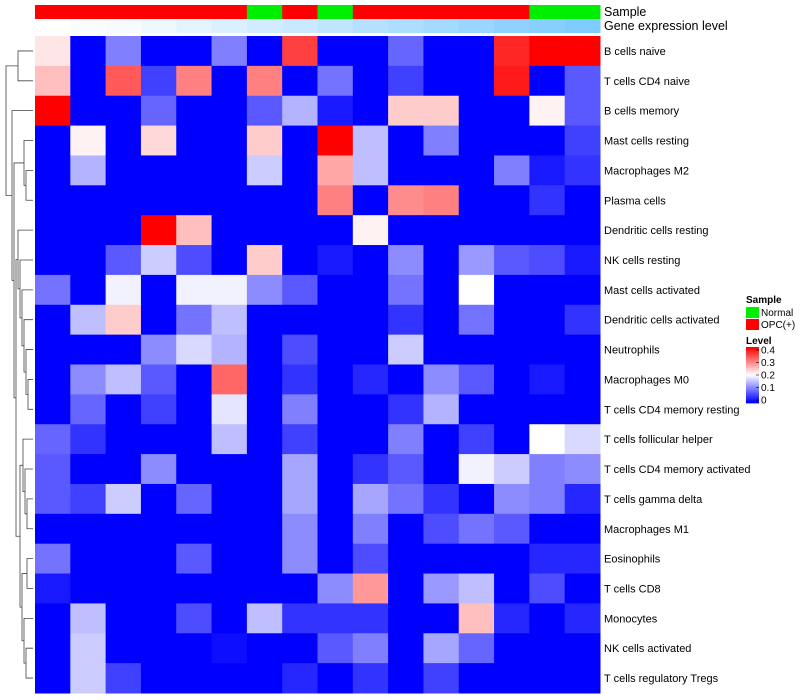 Image resolution: width=800 pixels, height=700 pixels. I want to click on row-label: Macrophages M0, so click(646, 380).